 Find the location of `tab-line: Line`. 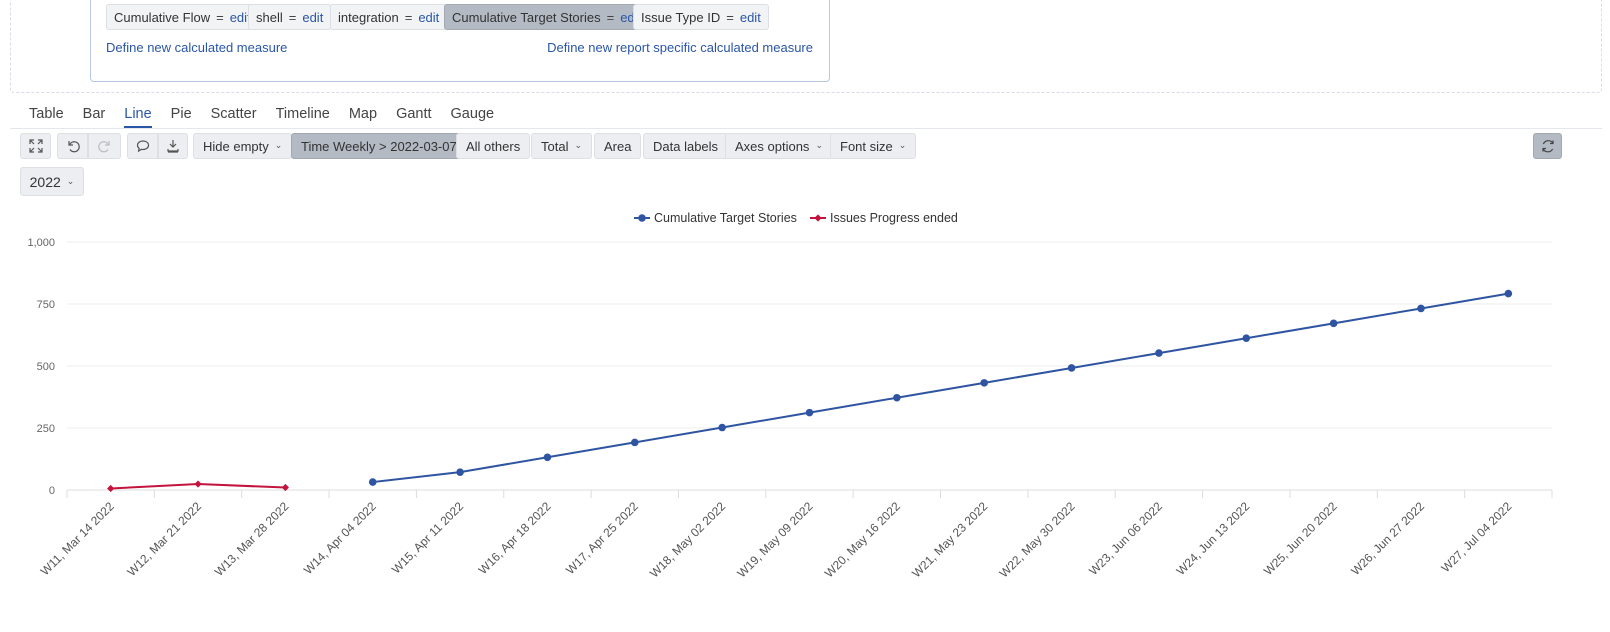

tab-line: Line is located at coordinates (138, 116).